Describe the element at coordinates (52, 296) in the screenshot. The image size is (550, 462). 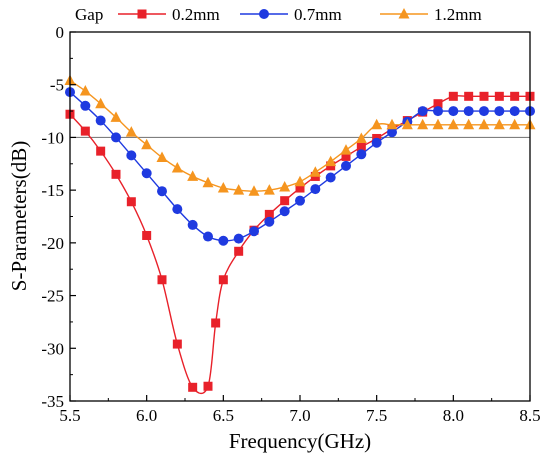
I see `y-tick-label: -25` at that location.